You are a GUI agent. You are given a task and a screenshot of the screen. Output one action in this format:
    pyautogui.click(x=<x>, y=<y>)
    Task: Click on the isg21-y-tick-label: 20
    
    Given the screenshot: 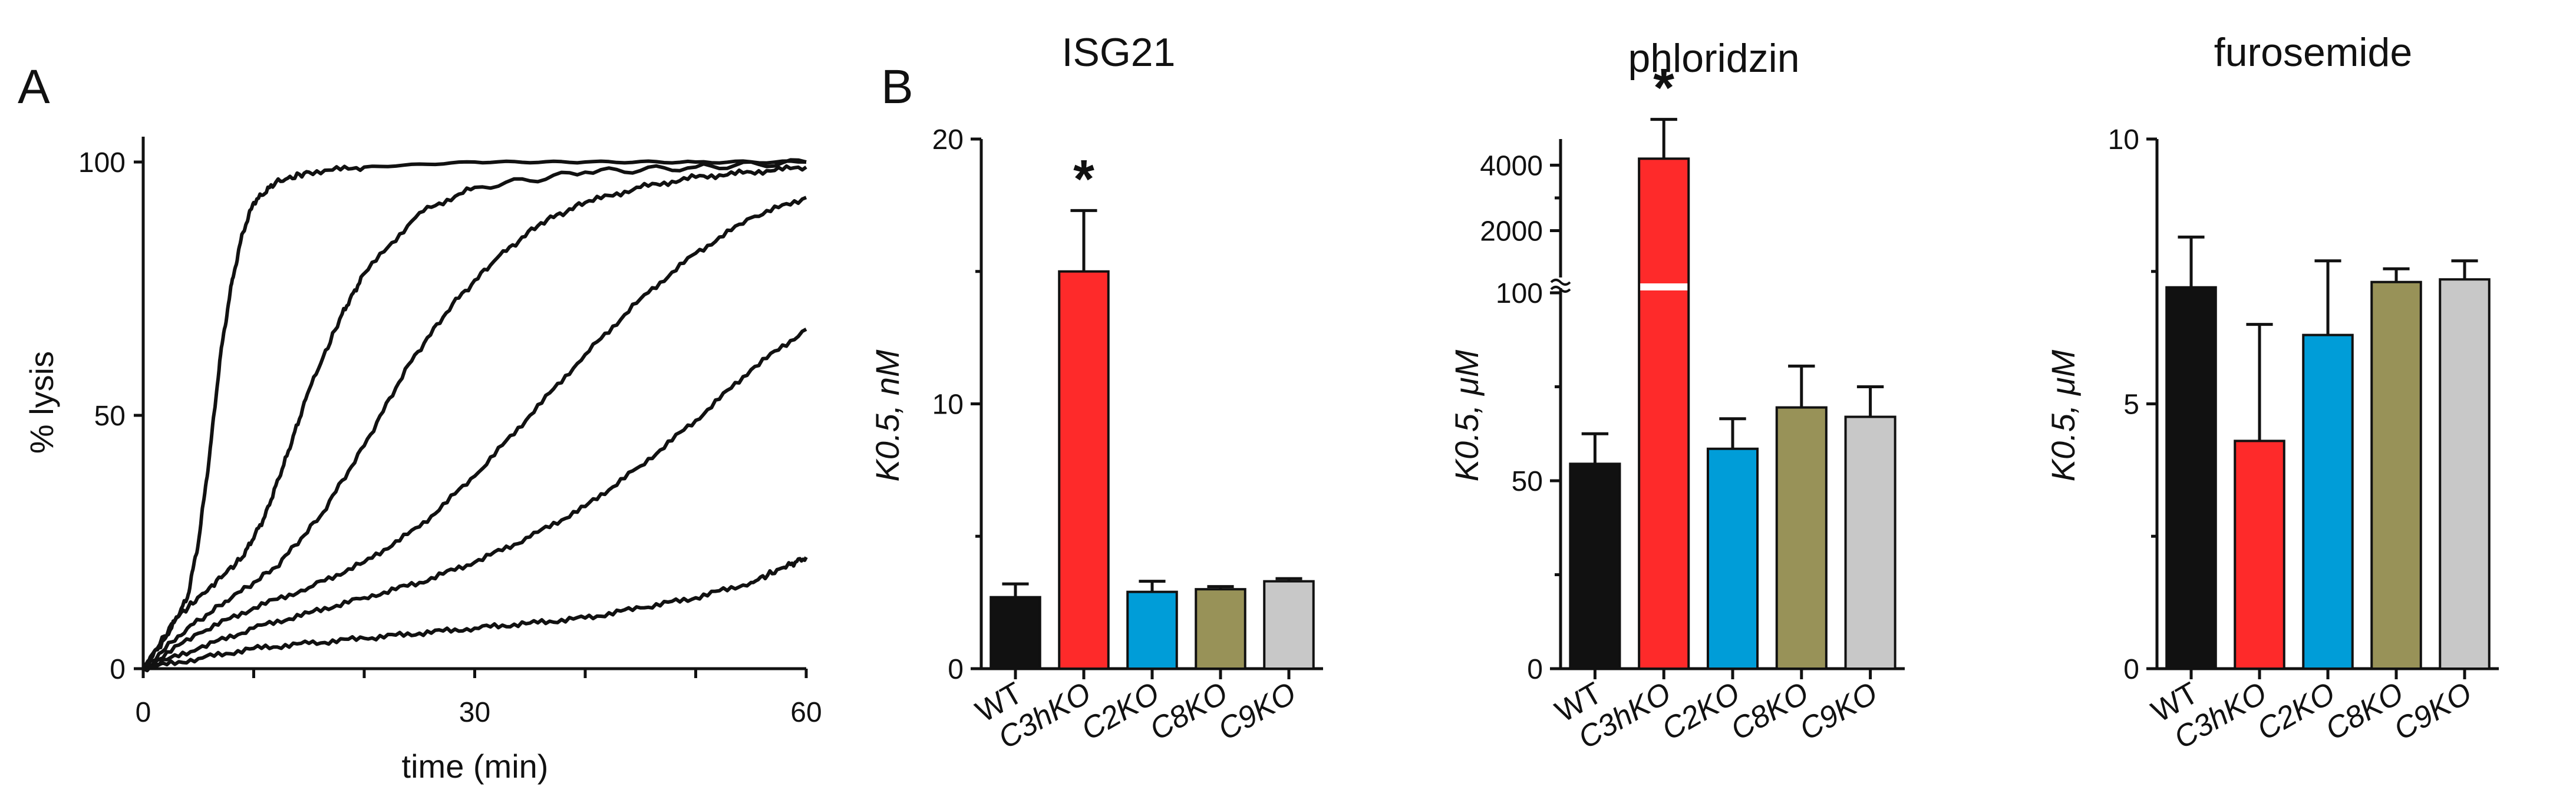 What is the action you would take?
    pyautogui.click(x=948, y=140)
    